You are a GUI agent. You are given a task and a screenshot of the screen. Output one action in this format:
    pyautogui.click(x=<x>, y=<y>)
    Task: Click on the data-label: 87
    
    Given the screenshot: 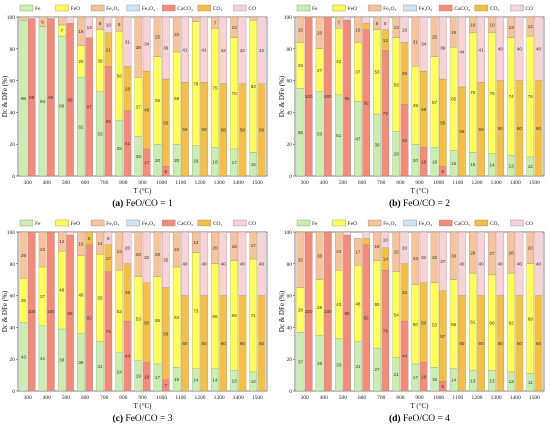 What is the action you would take?
    pyautogui.click(x=90, y=107)
    